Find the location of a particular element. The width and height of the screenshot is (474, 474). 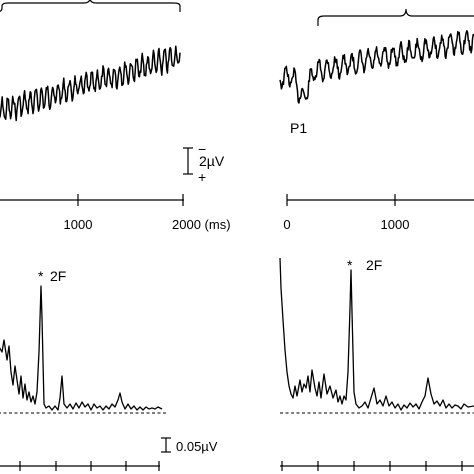

top-left-eeg-trace is located at coordinates (90, 83).